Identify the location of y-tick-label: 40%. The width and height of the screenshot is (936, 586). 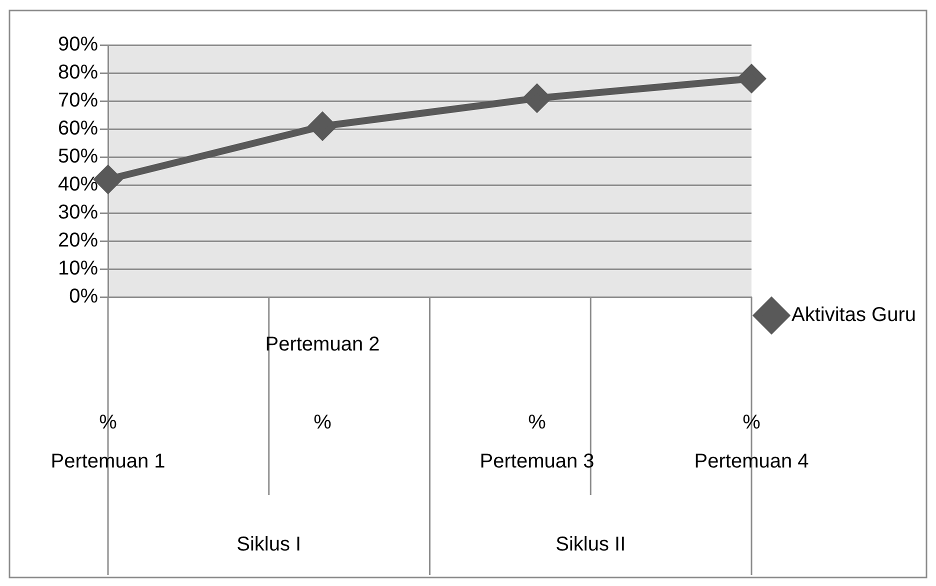
(78, 185).